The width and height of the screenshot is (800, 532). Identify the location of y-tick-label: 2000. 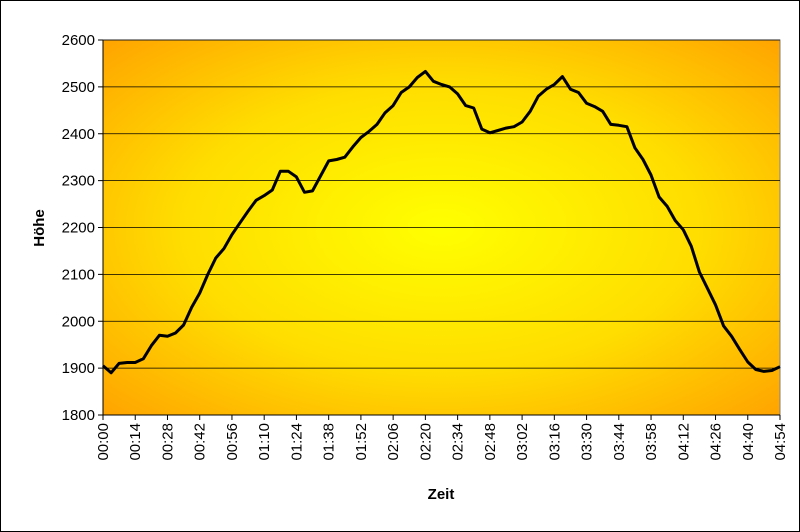
(78, 321).